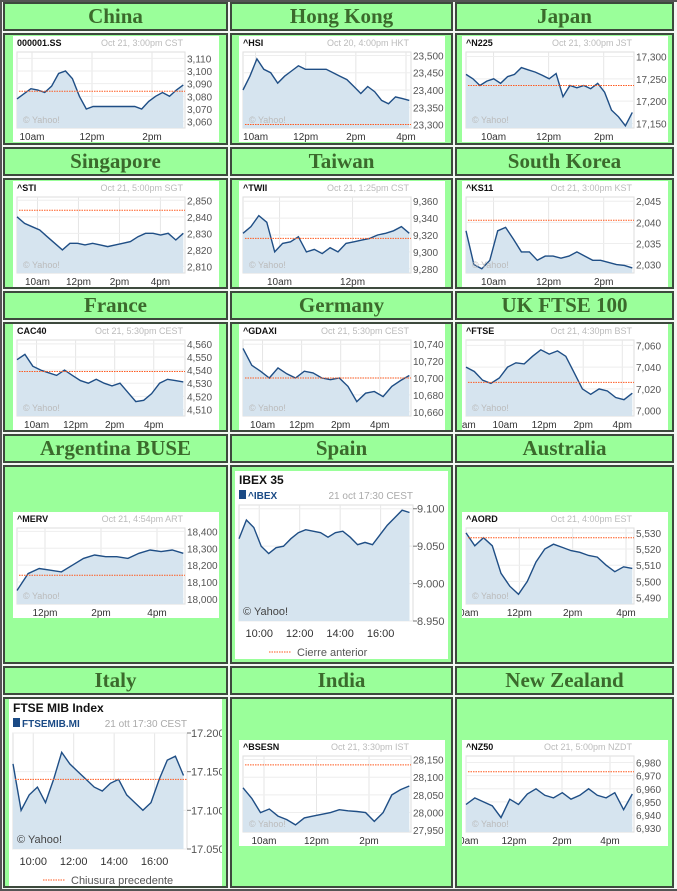 Image resolution: width=677 pixels, height=891 pixels. I want to click on y-tick-label: 10,680, so click(428, 396).